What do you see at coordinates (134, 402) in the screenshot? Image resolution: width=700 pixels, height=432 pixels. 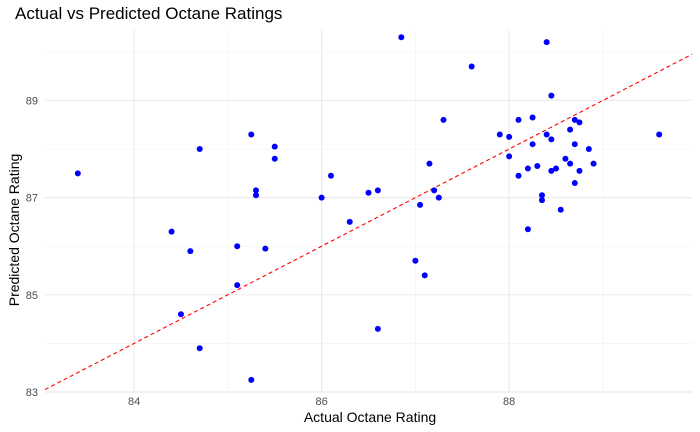 I see `x-tick-label: 84` at bounding box center [134, 402].